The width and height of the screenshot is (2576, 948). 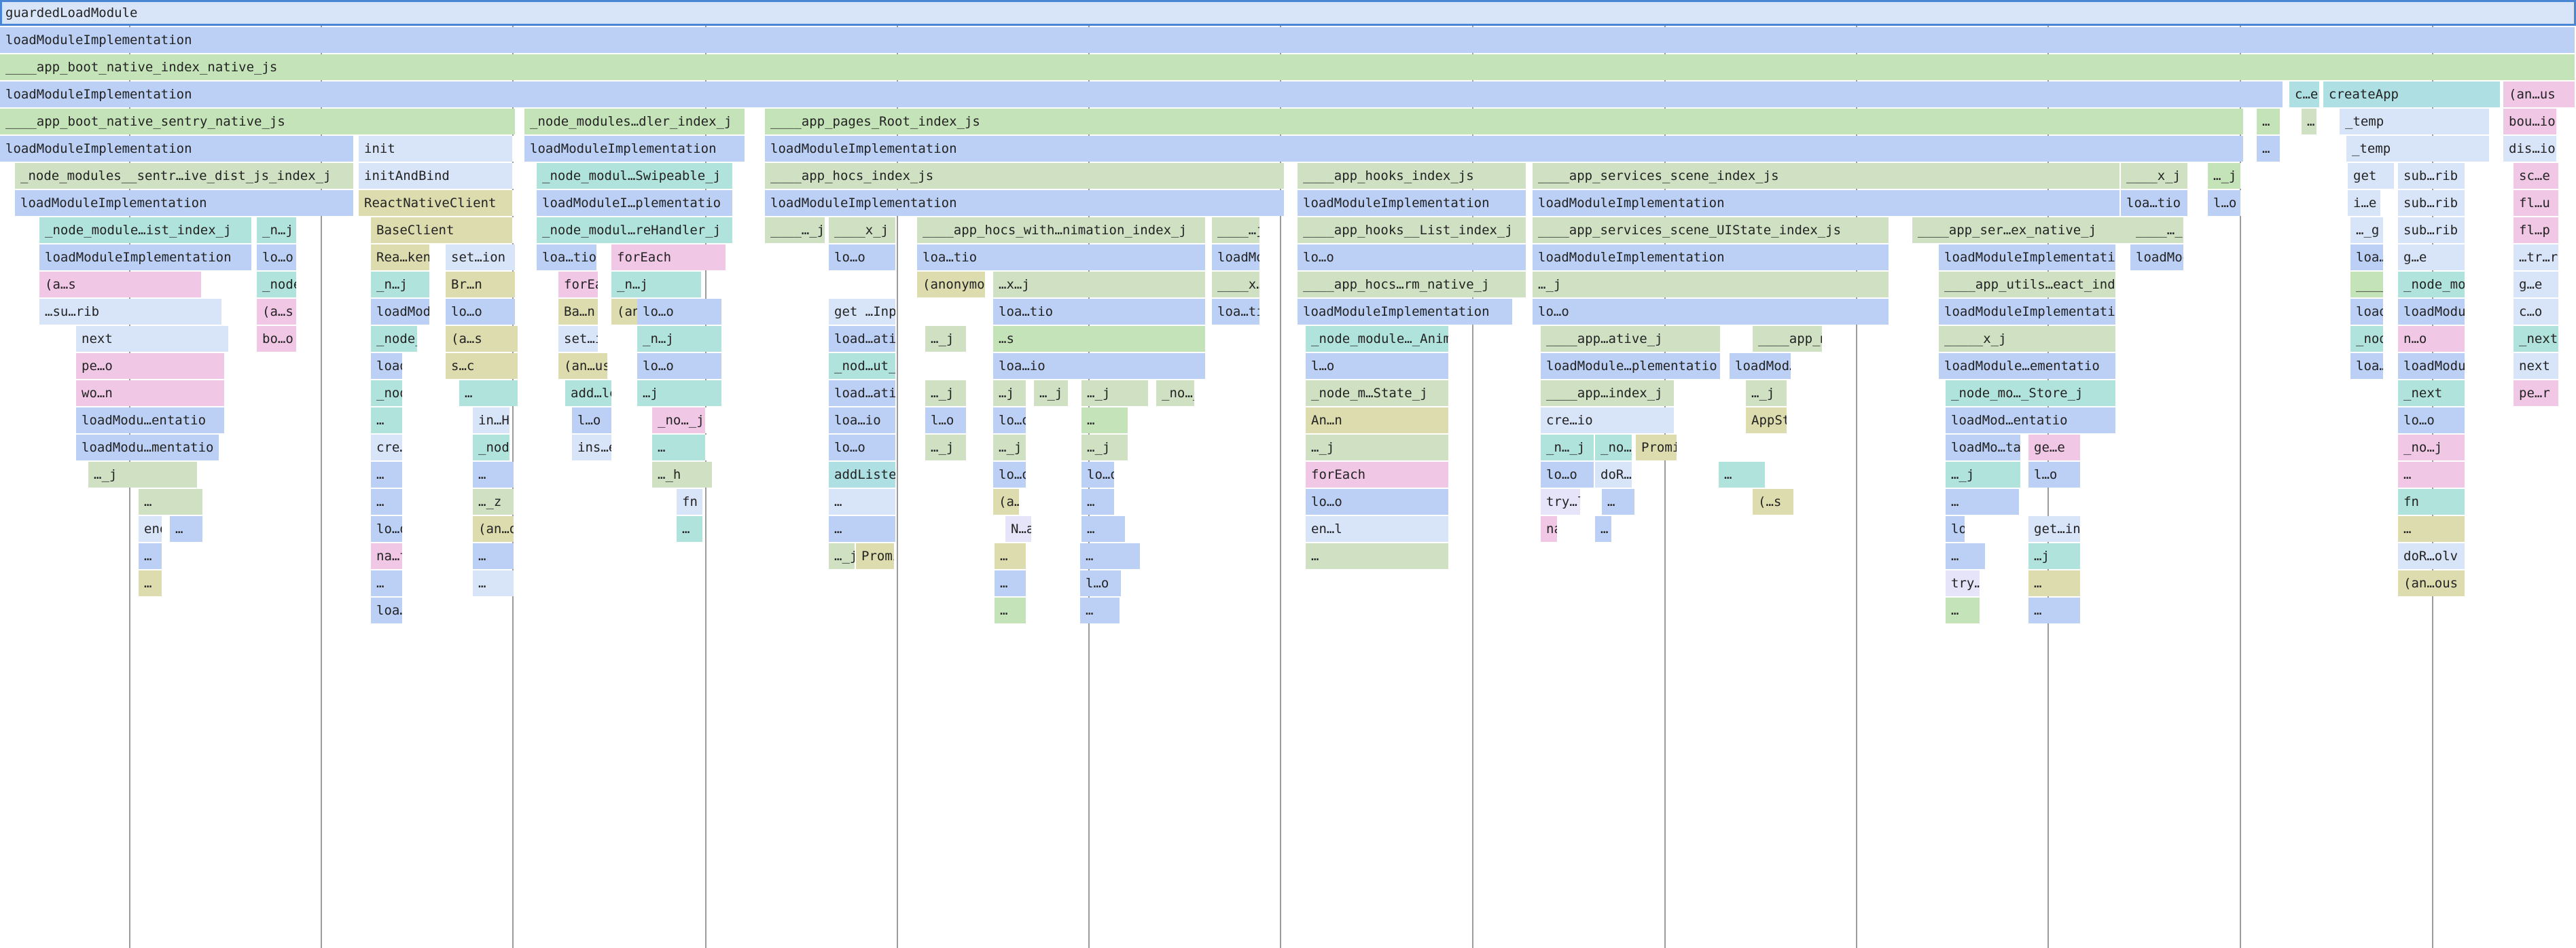 What do you see at coordinates (121, 284) in the screenshot?
I see `flame-frame: (a…s` at bounding box center [121, 284].